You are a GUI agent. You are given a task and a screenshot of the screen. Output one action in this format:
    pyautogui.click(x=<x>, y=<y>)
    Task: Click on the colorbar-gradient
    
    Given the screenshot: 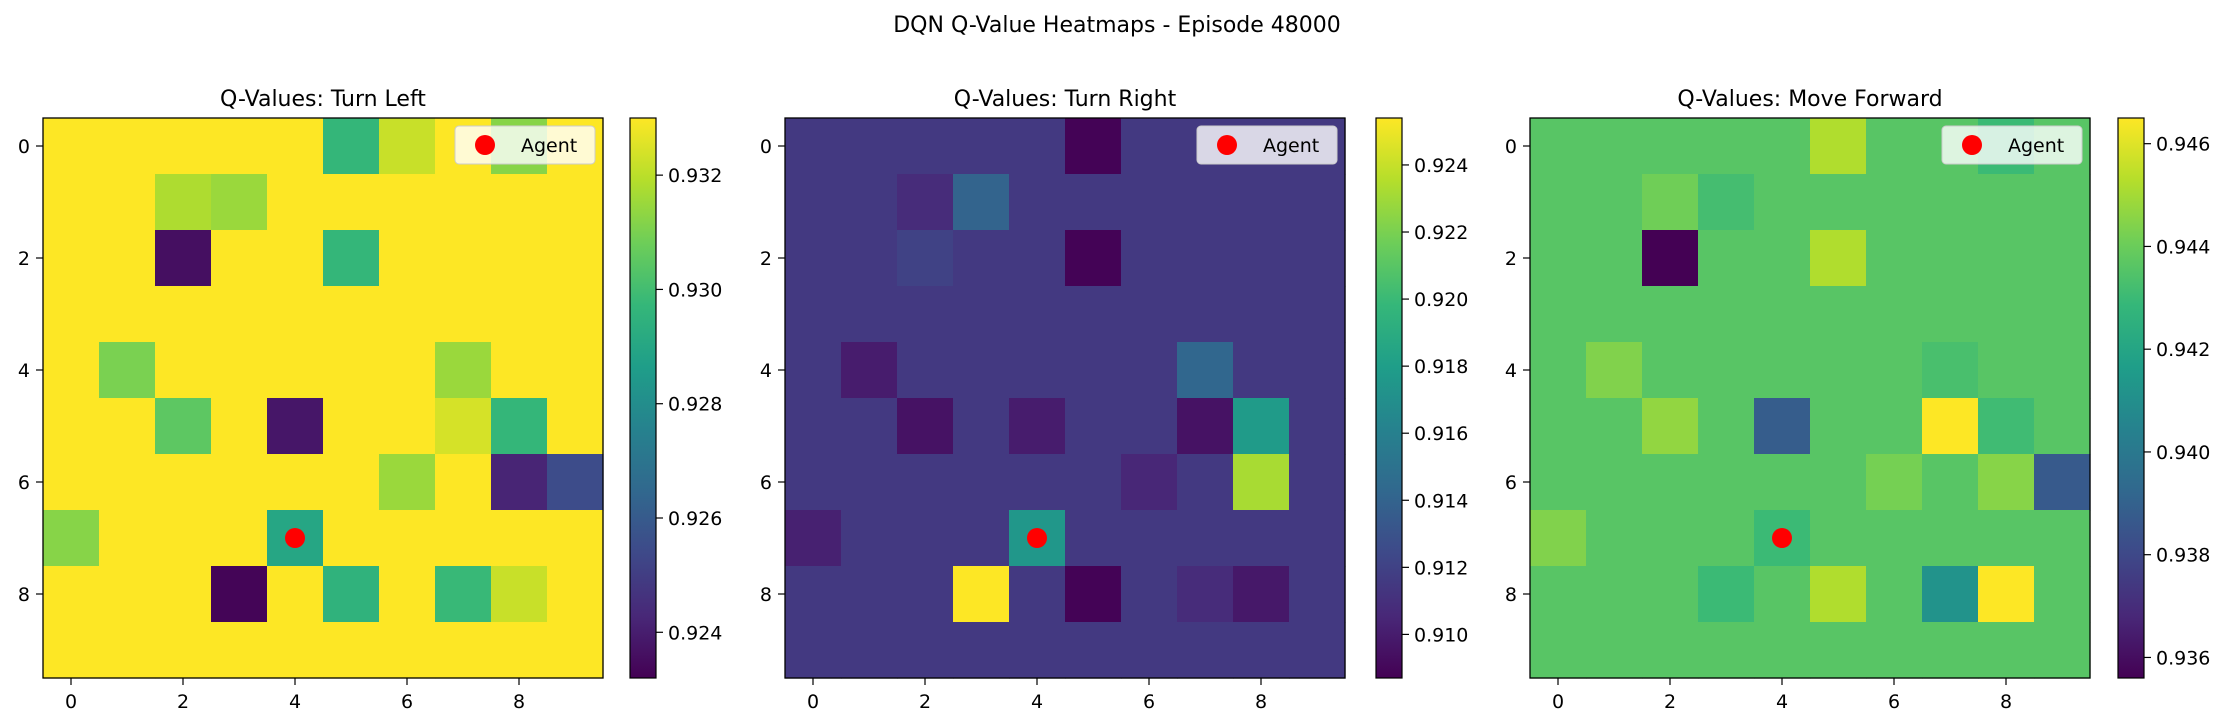 What is the action you would take?
    pyautogui.click(x=643, y=398)
    